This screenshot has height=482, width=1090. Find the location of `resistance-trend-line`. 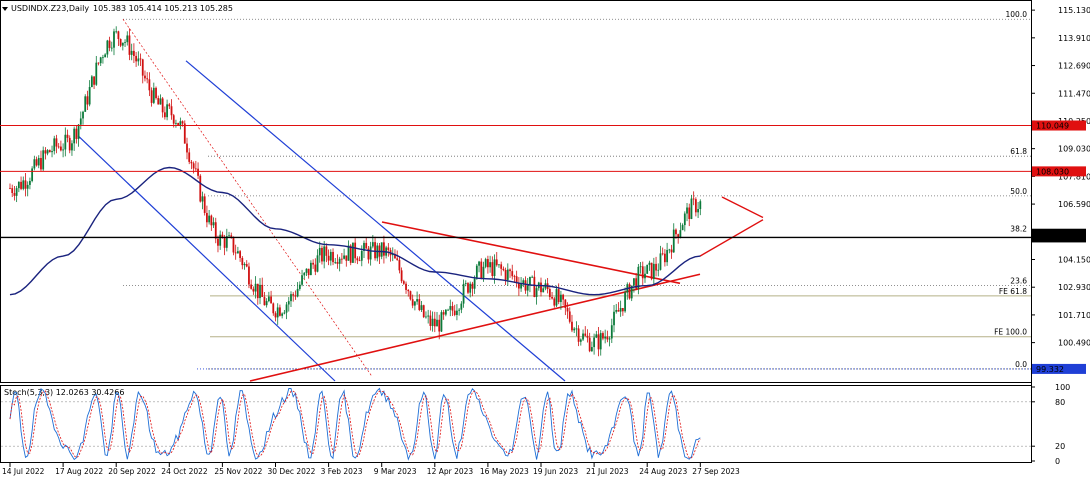

resistance-trend-line is located at coordinates (531, 253).